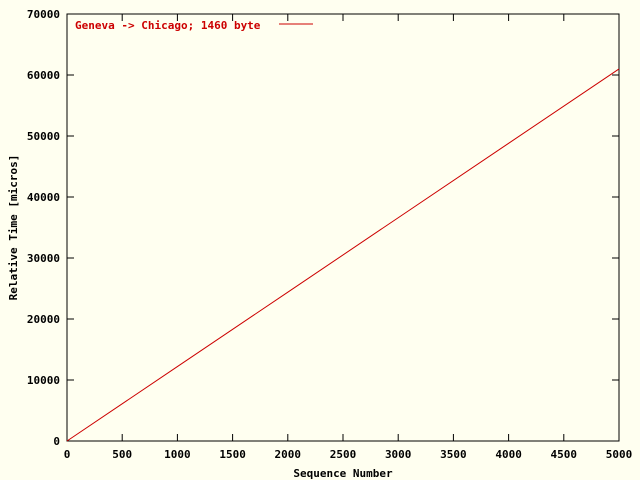  I want to click on y-tick-label: 20000, so click(43, 319).